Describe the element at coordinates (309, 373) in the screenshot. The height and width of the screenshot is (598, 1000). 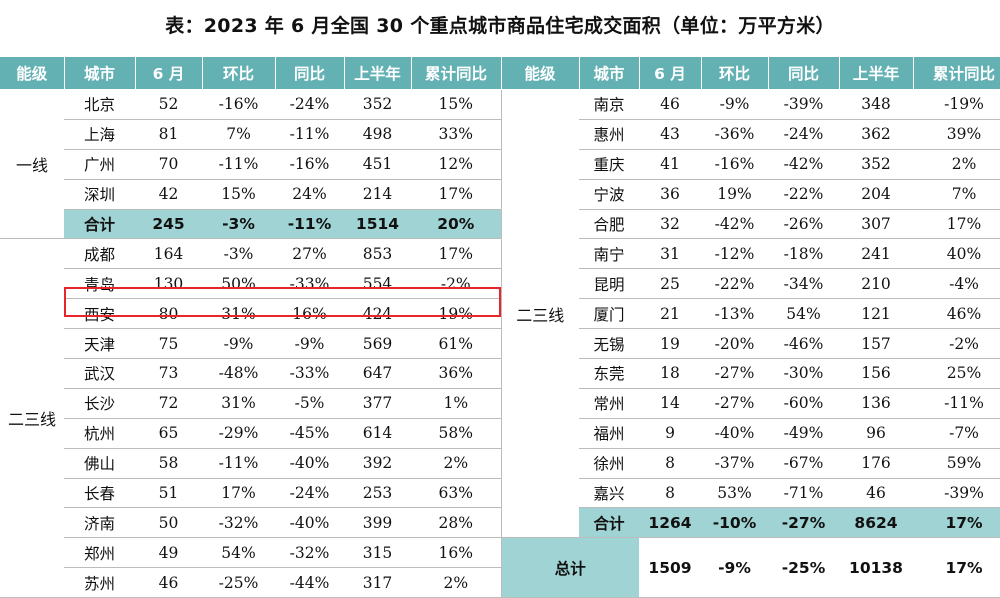
I see `value-cell: -33%` at that location.